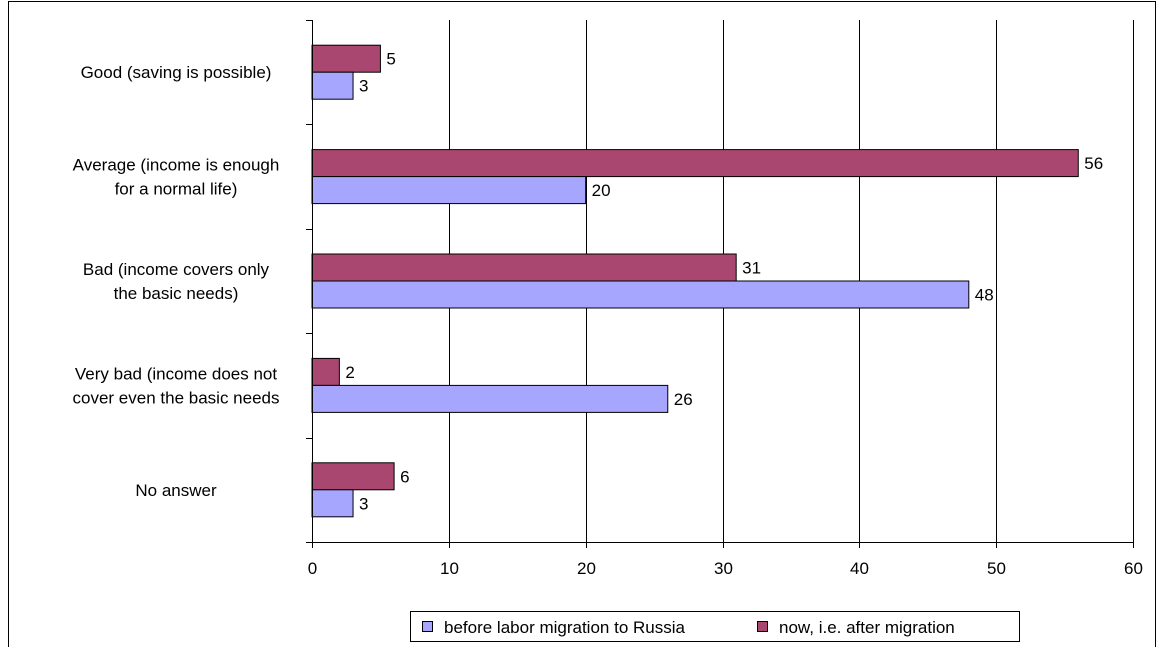 This screenshot has height=647, width=1158. What do you see at coordinates (683, 399) in the screenshot?
I see `data-label-before-4: 26` at bounding box center [683, 399].